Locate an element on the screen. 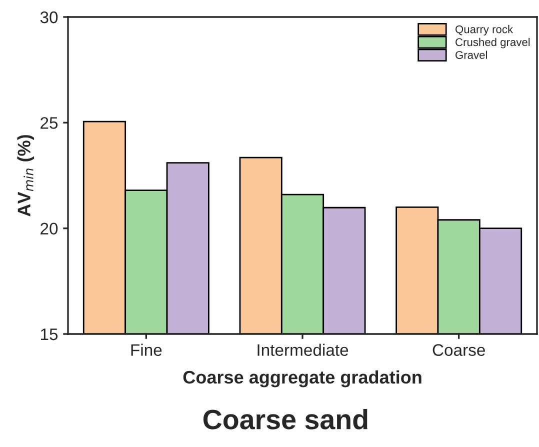  y-tick-label: 15 is located at coordinates (49, 334).